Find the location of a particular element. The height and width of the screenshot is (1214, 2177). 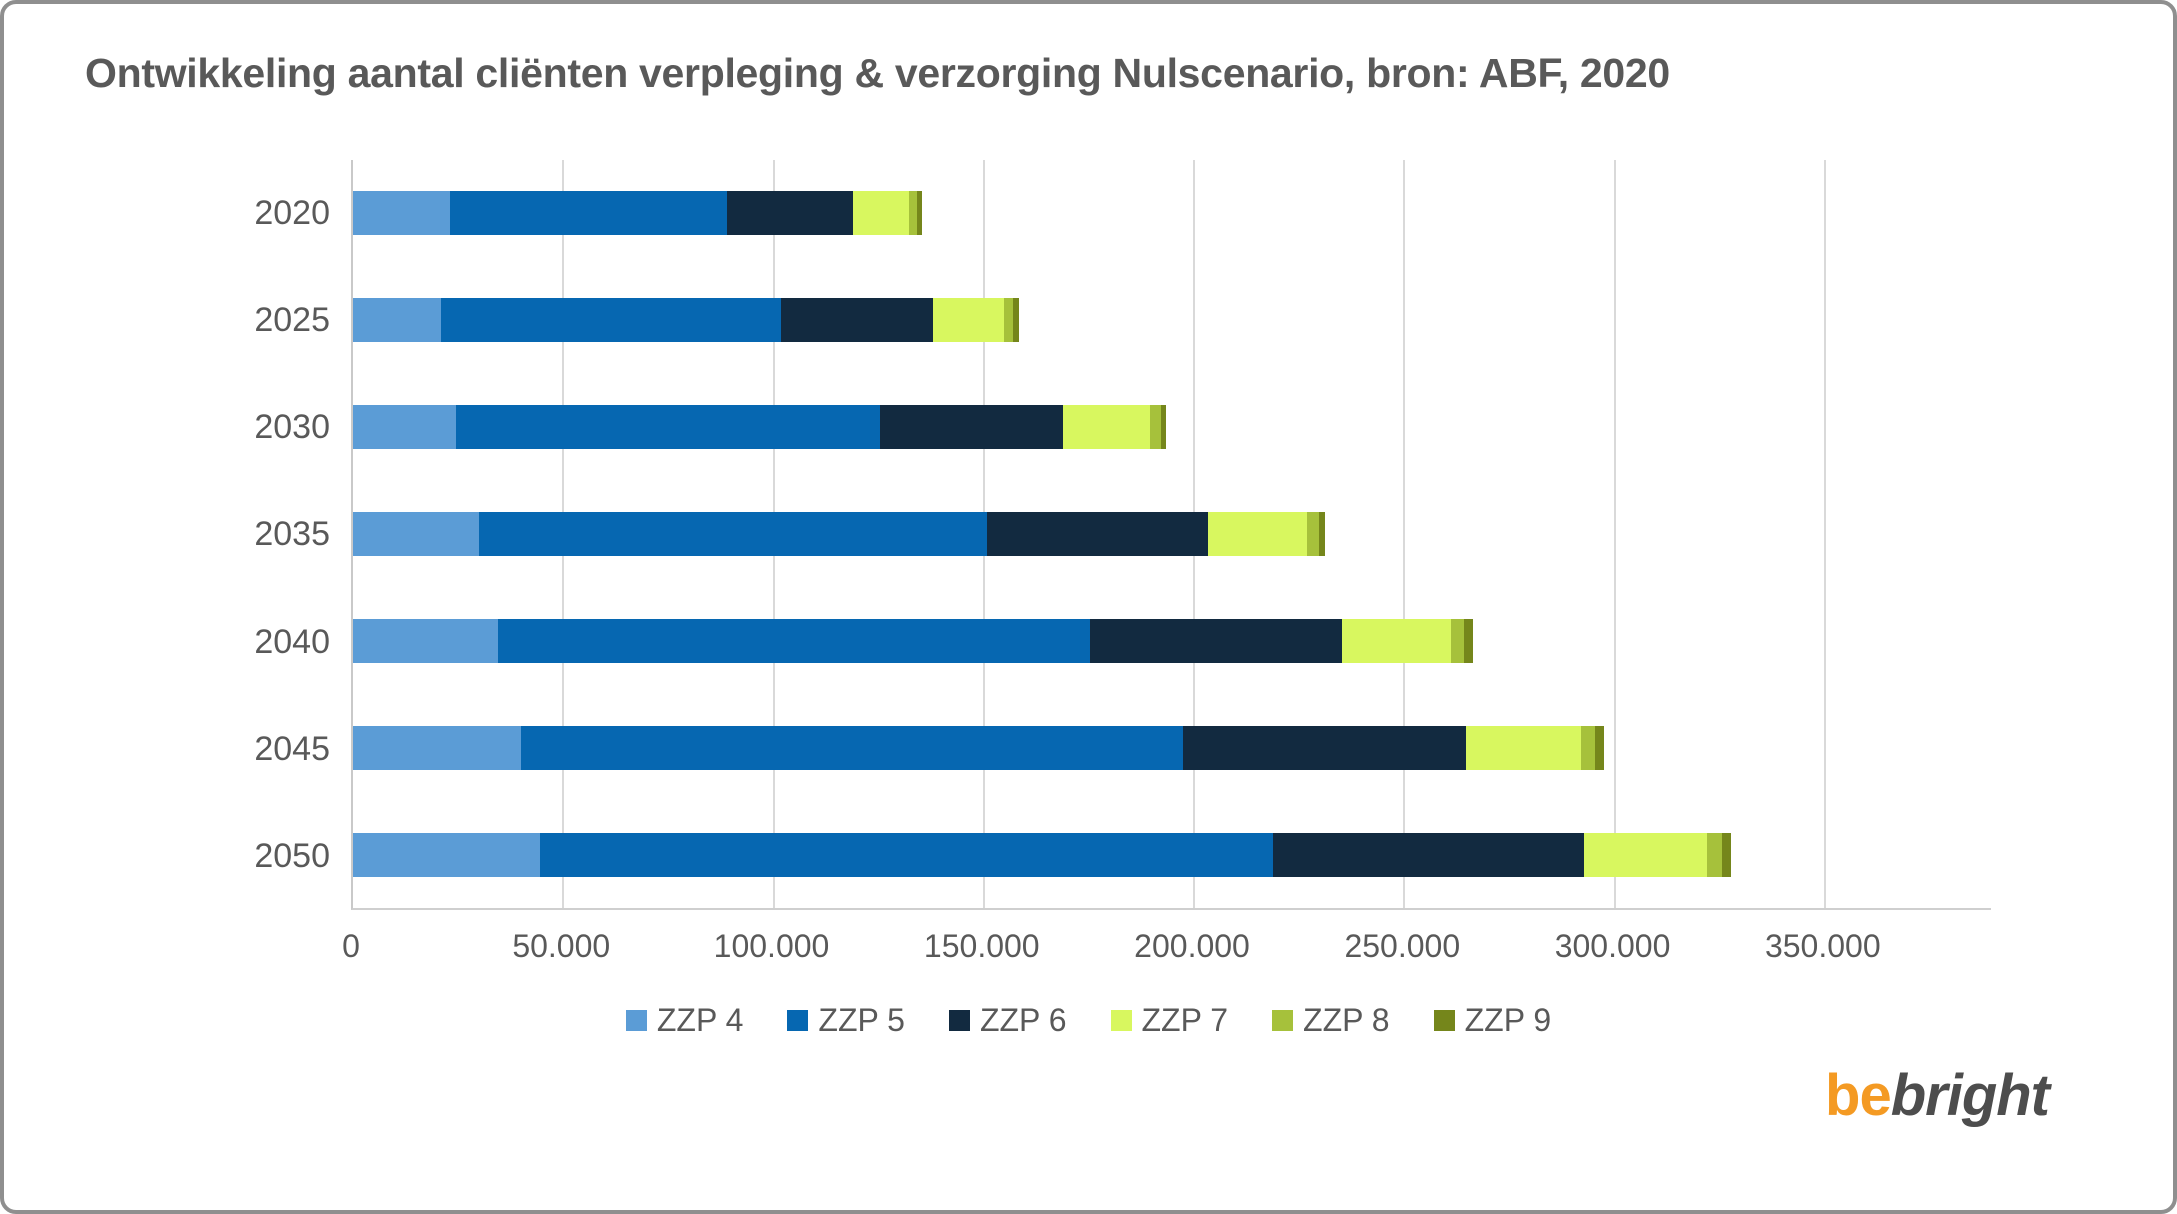

year-label: 2040 is located at coordinates (292, 641).